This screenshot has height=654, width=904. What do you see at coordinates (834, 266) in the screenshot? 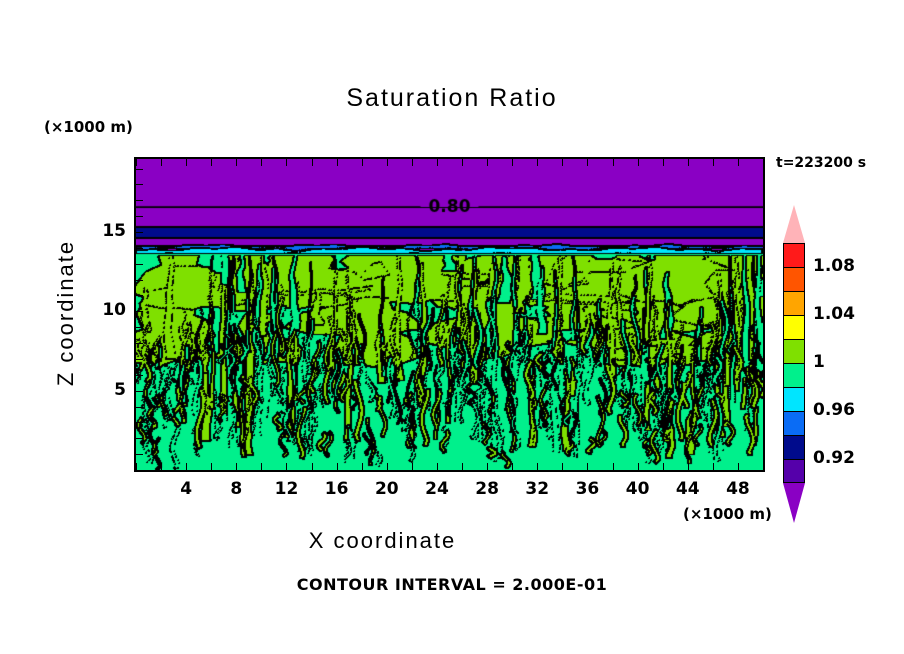
I see `colorbar-tick-label: 1.08` at bounding box center [834, 266].